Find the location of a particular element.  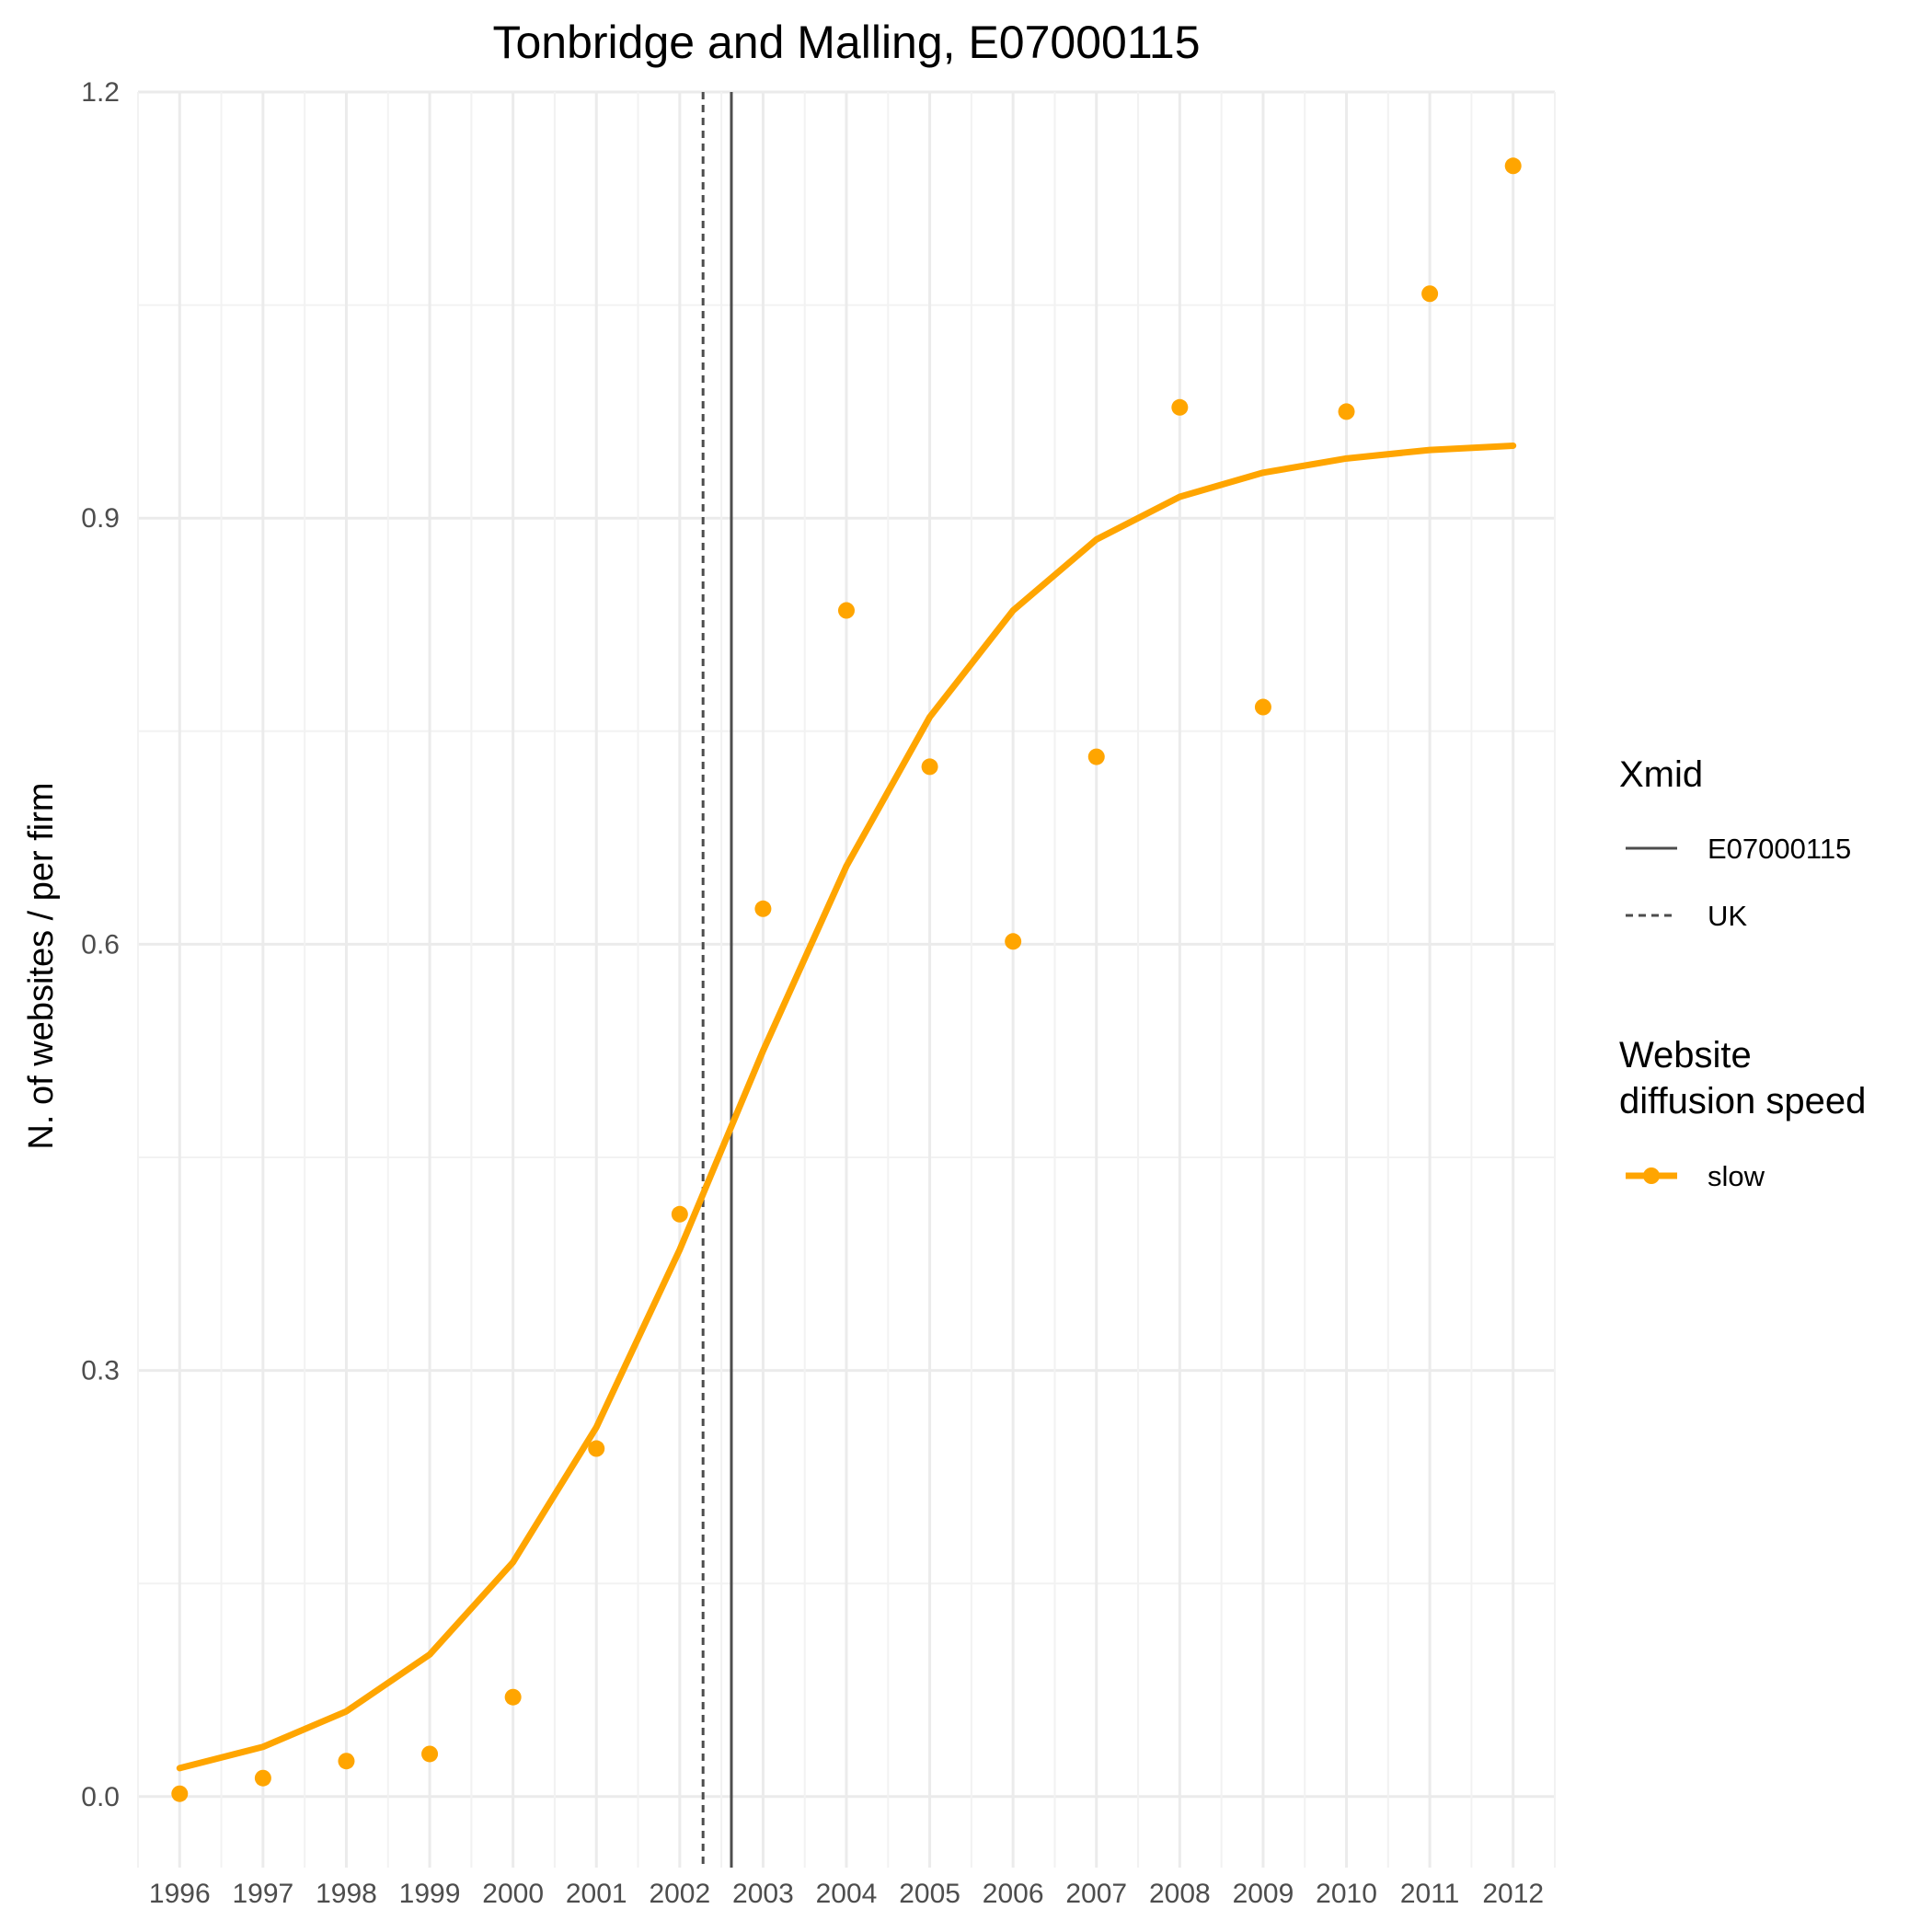

legend-xmid: Xmid E07000115 UK is located at coordinates (1735, 843).